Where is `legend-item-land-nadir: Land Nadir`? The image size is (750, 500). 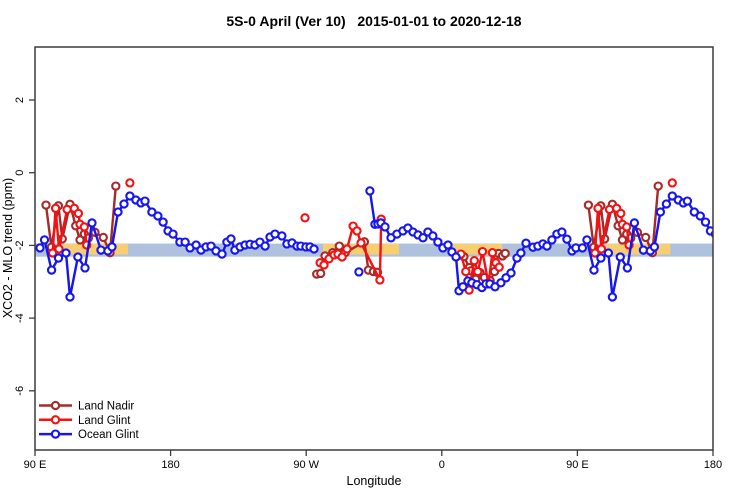
legend-item-land-nadir: Land Nadir is located at coordinates (86, 407).